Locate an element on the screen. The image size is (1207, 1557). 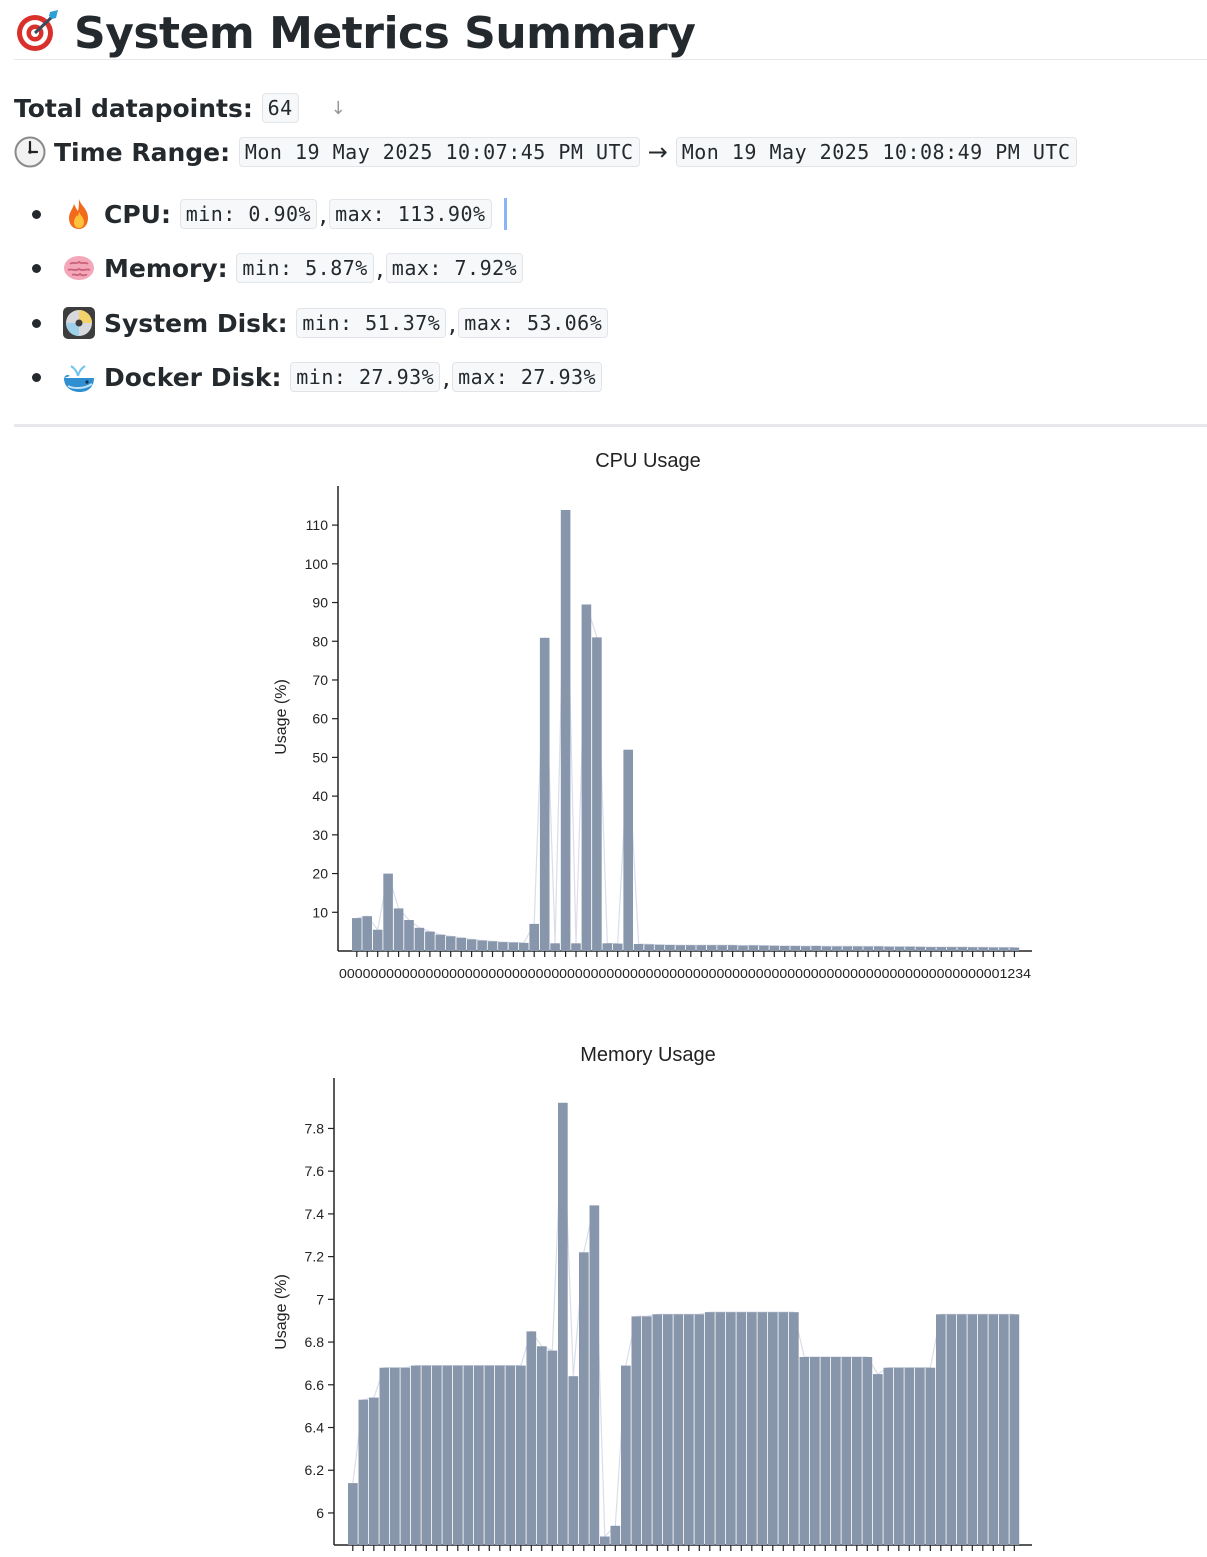
metric-cpu: CPU: min: 0.90%, max: 113.90% is located at coordinates (260, 214).